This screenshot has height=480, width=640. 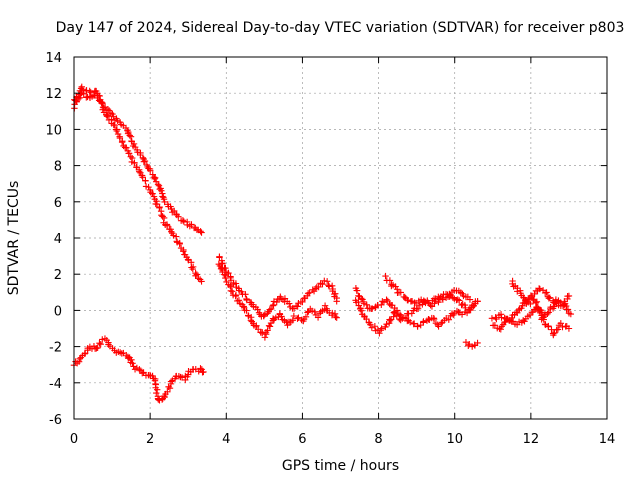 I want to click on isolated-cluster-point, so click(x=466, y=342).